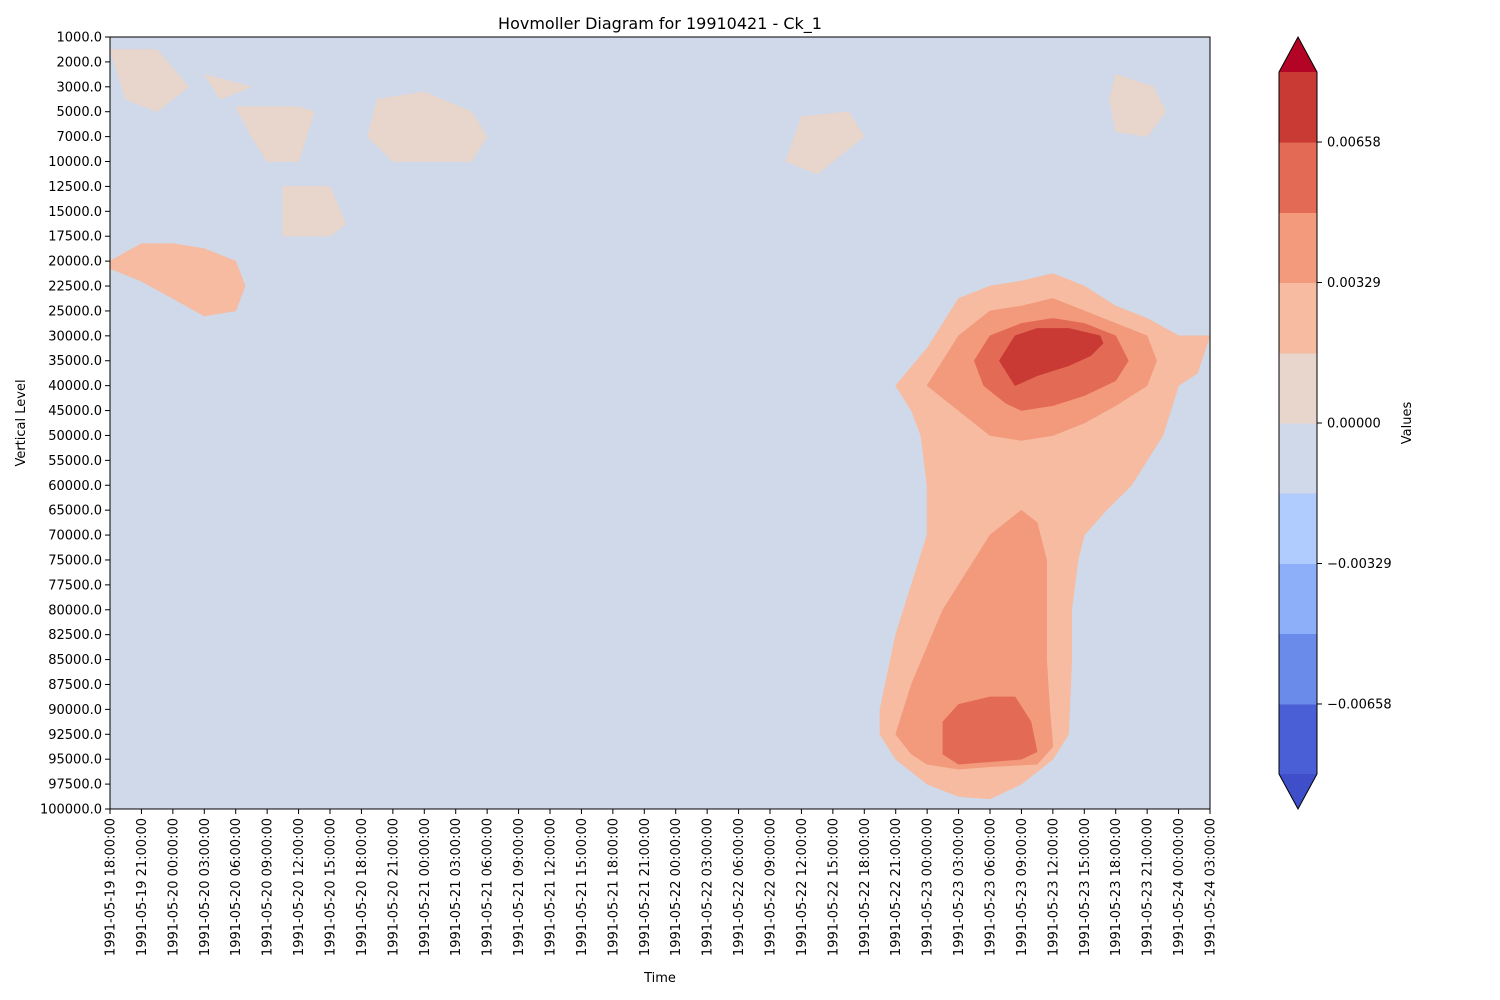  What do you see at coordinates (896, 887) in the screenshot?
I see `x-tick-label: 1991-05-22 21:00:00` at bounding box center [896, 887].